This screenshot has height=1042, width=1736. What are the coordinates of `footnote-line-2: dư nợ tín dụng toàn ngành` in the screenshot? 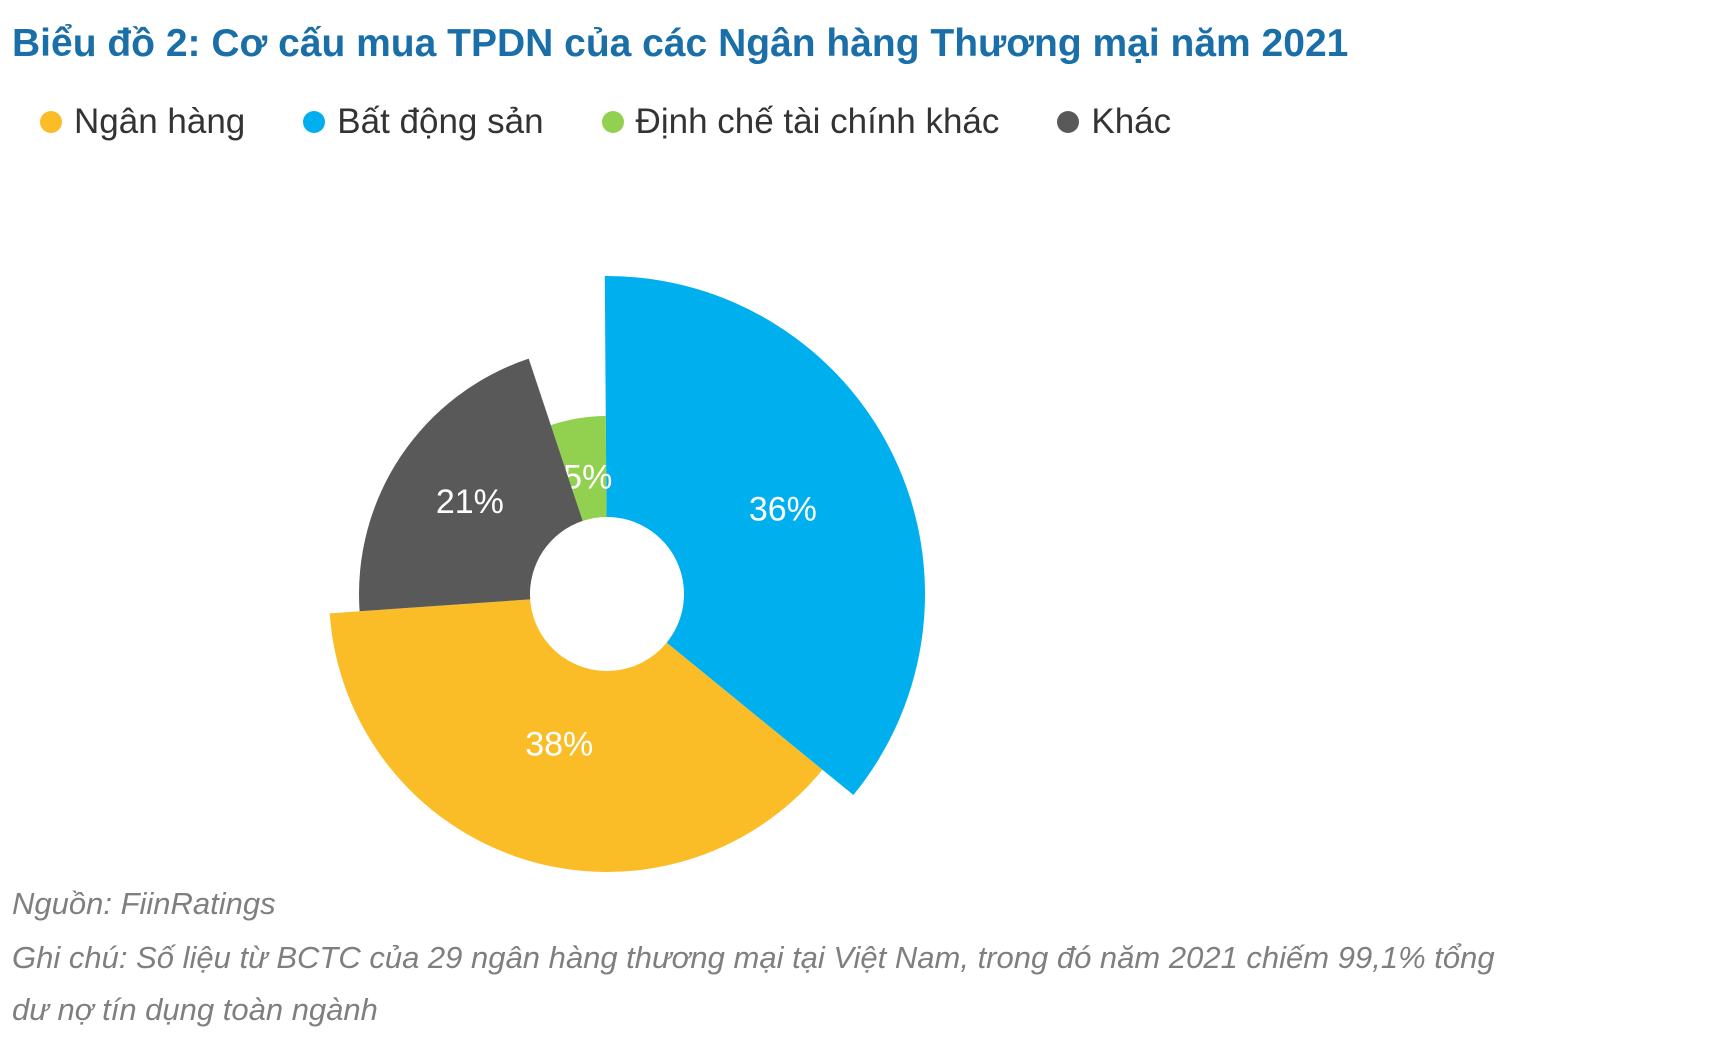 It's located at (195, 1009).